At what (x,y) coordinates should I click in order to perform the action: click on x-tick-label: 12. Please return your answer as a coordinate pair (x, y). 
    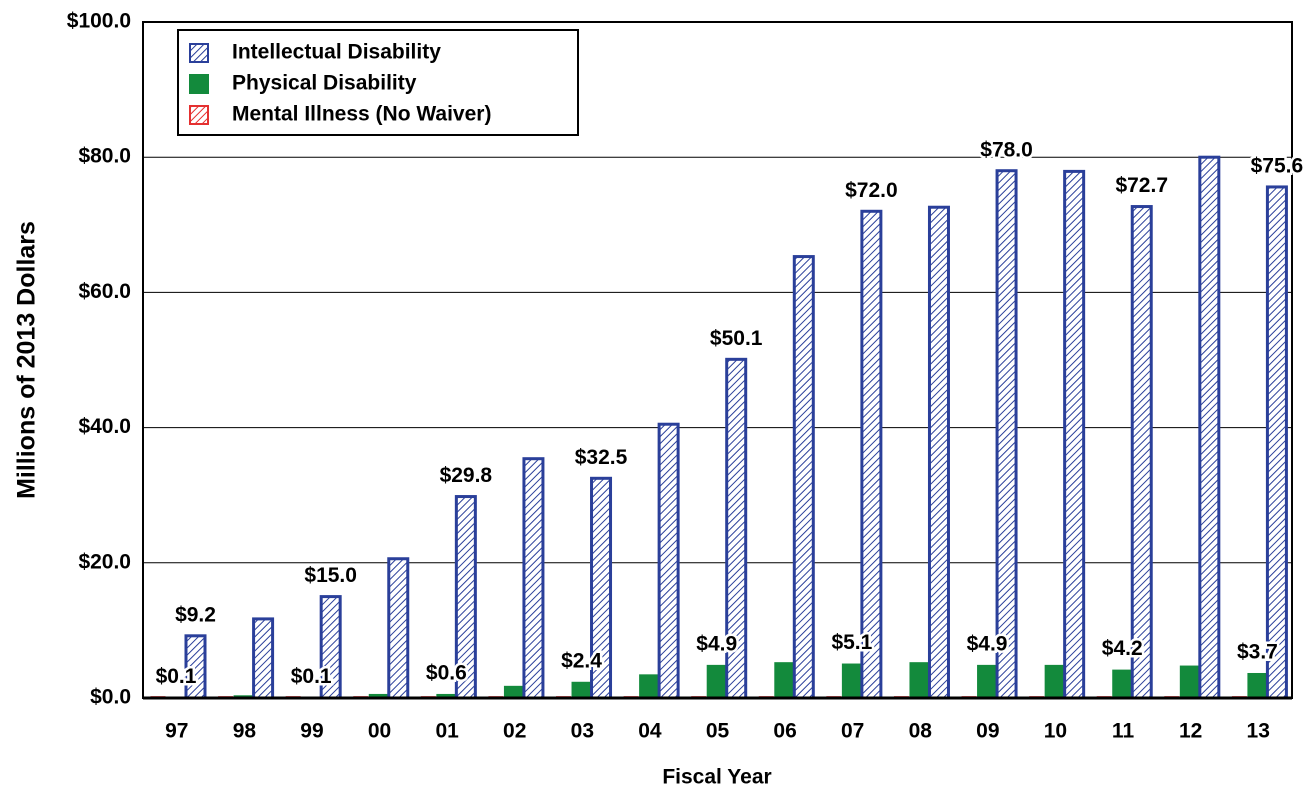
    Looking at the image, I should click on (1190, 731).